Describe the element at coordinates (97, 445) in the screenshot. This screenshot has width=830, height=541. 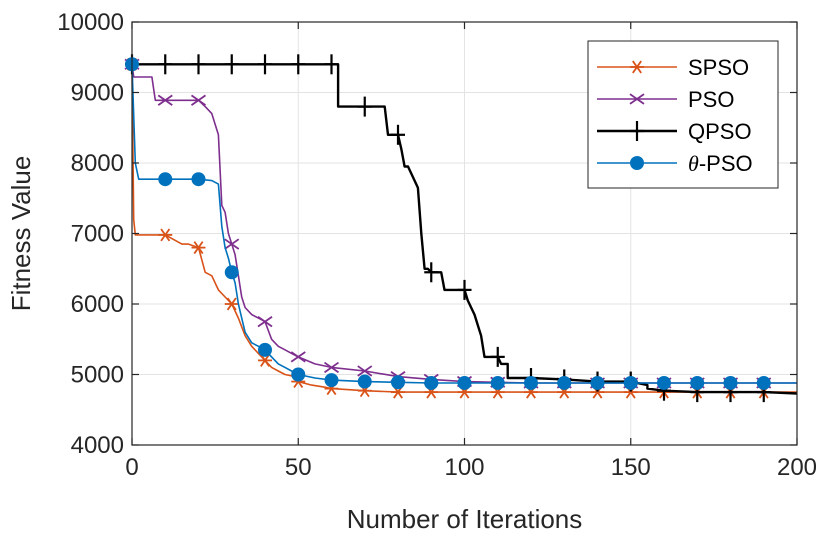
I see `y-tick-label: 4000` at that location.